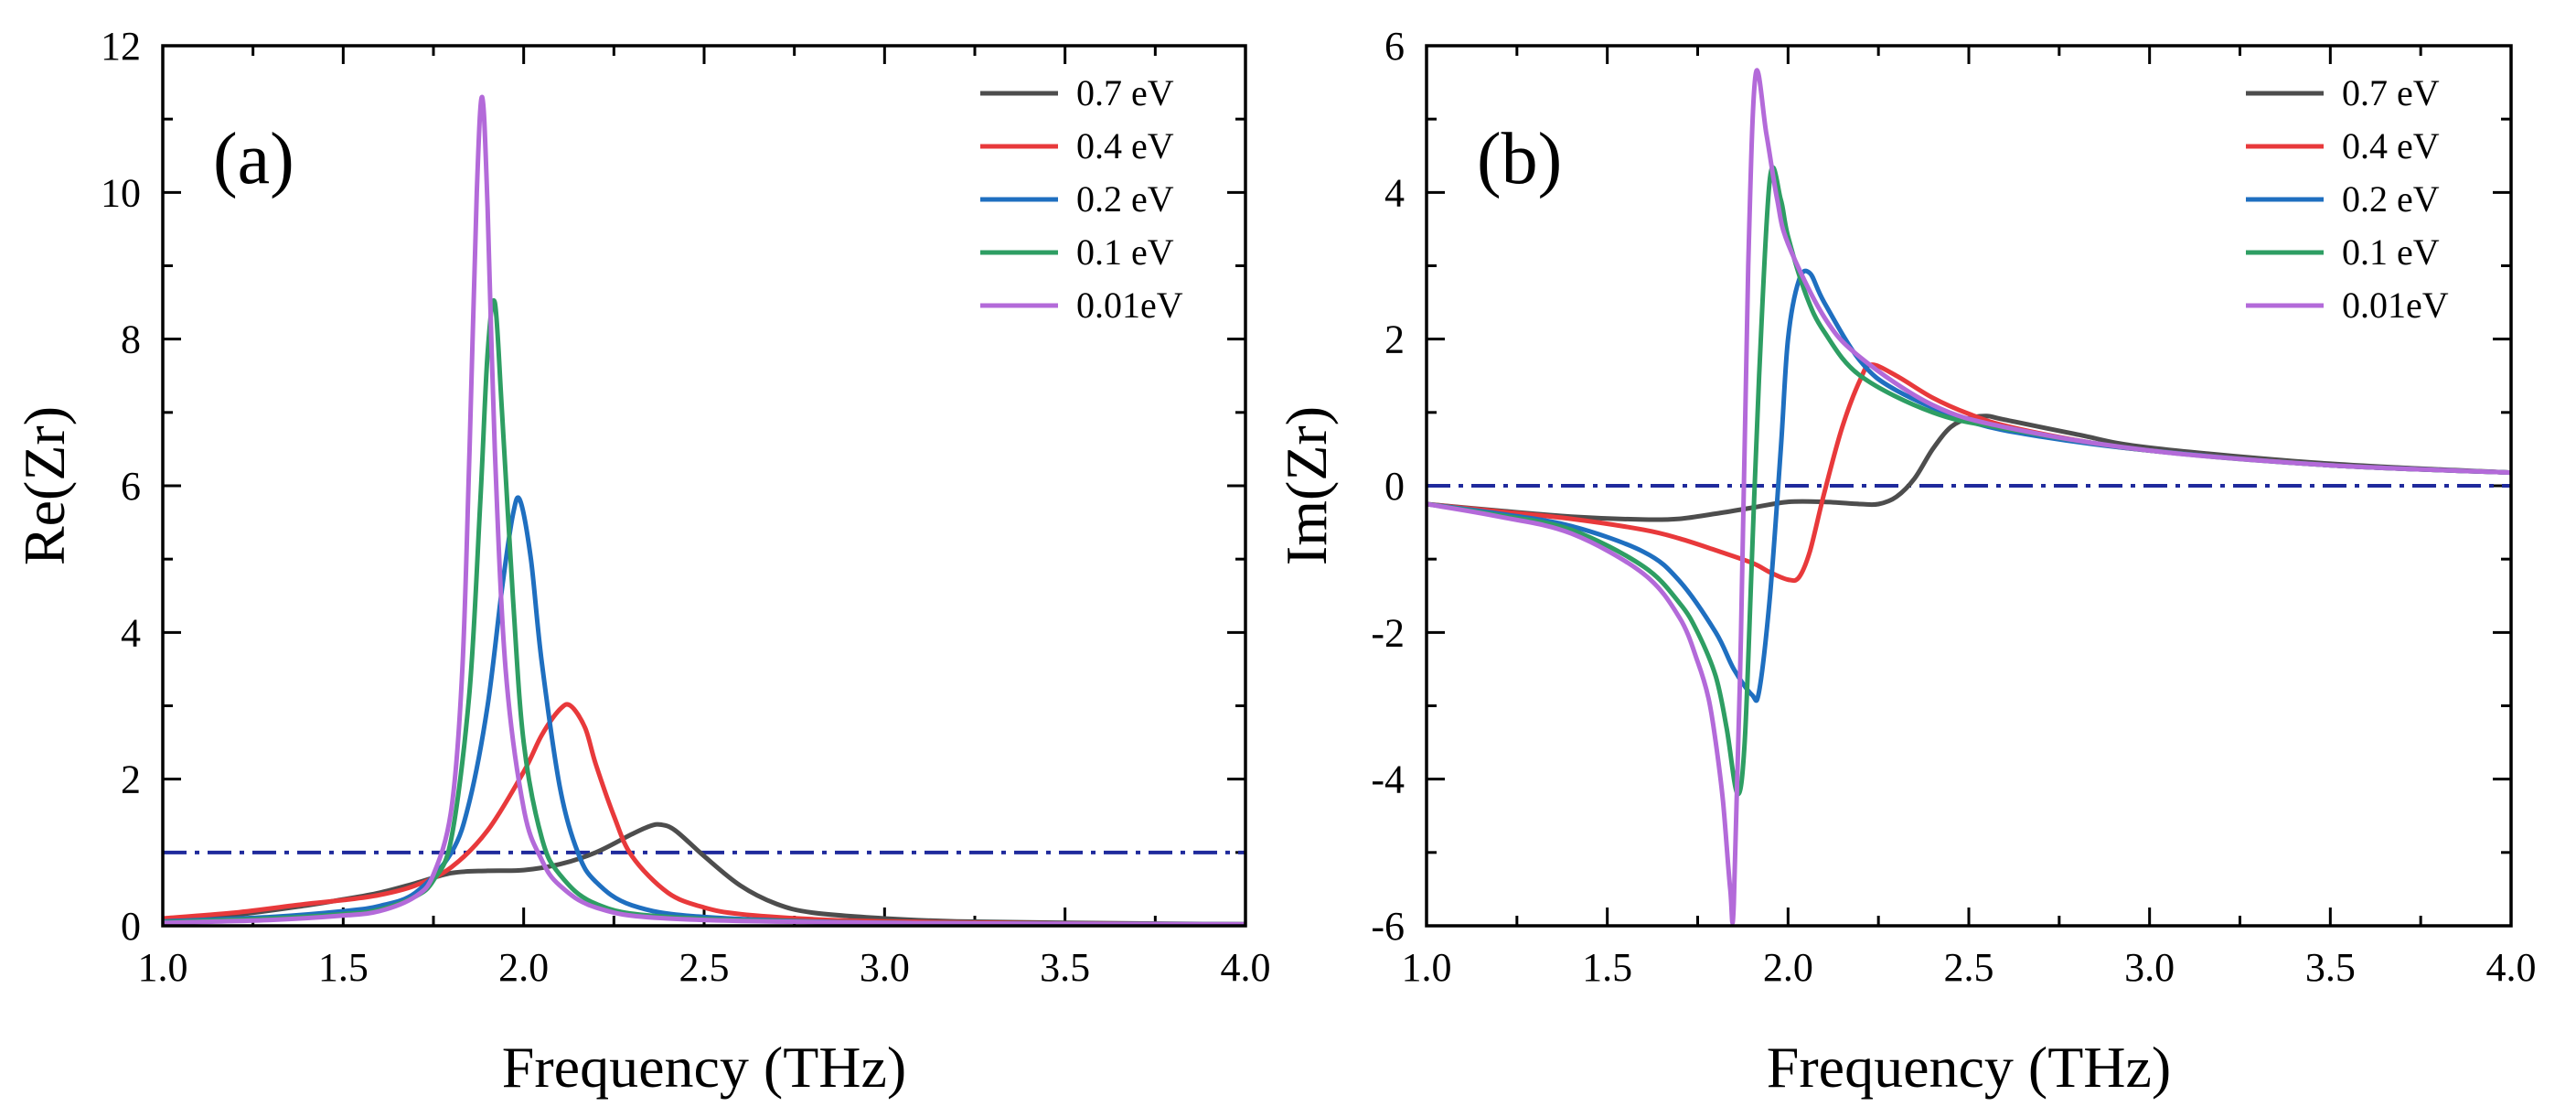 The width and height of the screenshot is (2576, 1117). I want to click on y-tick-label: -2, so click(1388, 632).